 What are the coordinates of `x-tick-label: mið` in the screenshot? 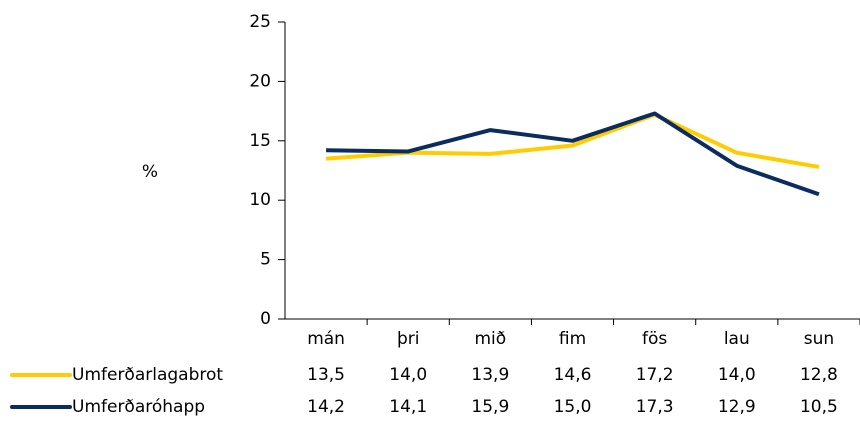 It's located at (491, 339).